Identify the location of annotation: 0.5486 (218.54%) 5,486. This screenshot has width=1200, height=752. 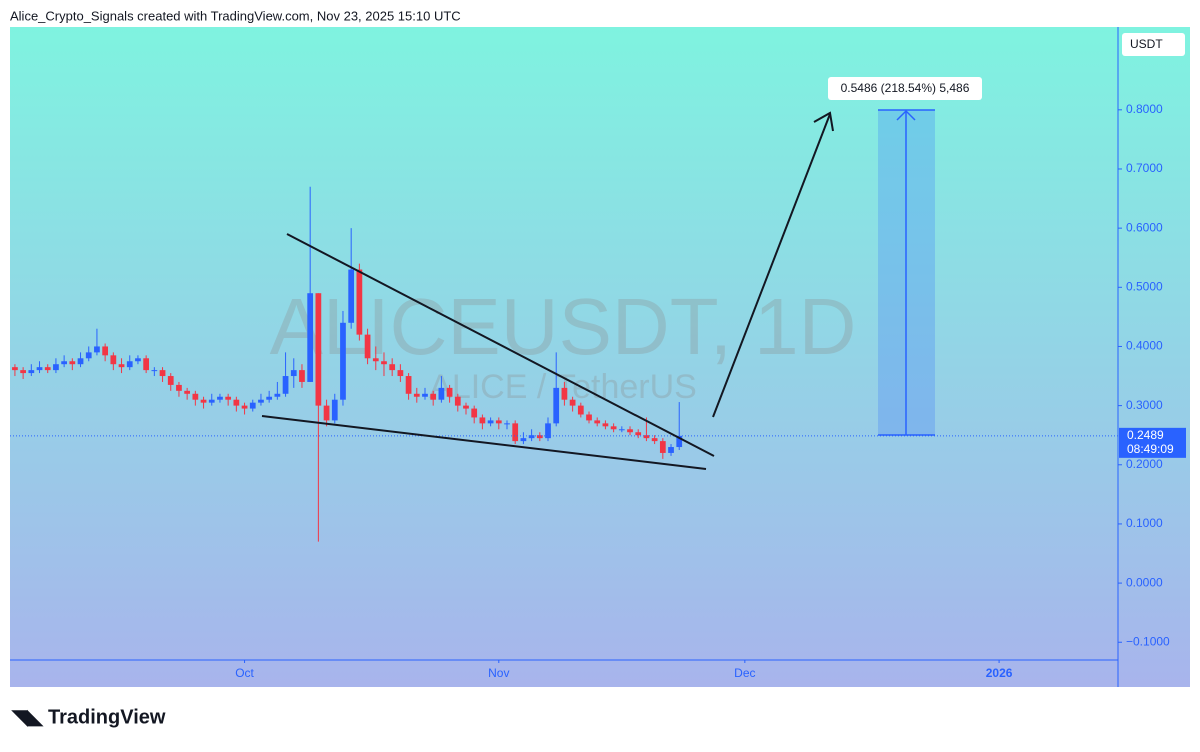
(905, 88).